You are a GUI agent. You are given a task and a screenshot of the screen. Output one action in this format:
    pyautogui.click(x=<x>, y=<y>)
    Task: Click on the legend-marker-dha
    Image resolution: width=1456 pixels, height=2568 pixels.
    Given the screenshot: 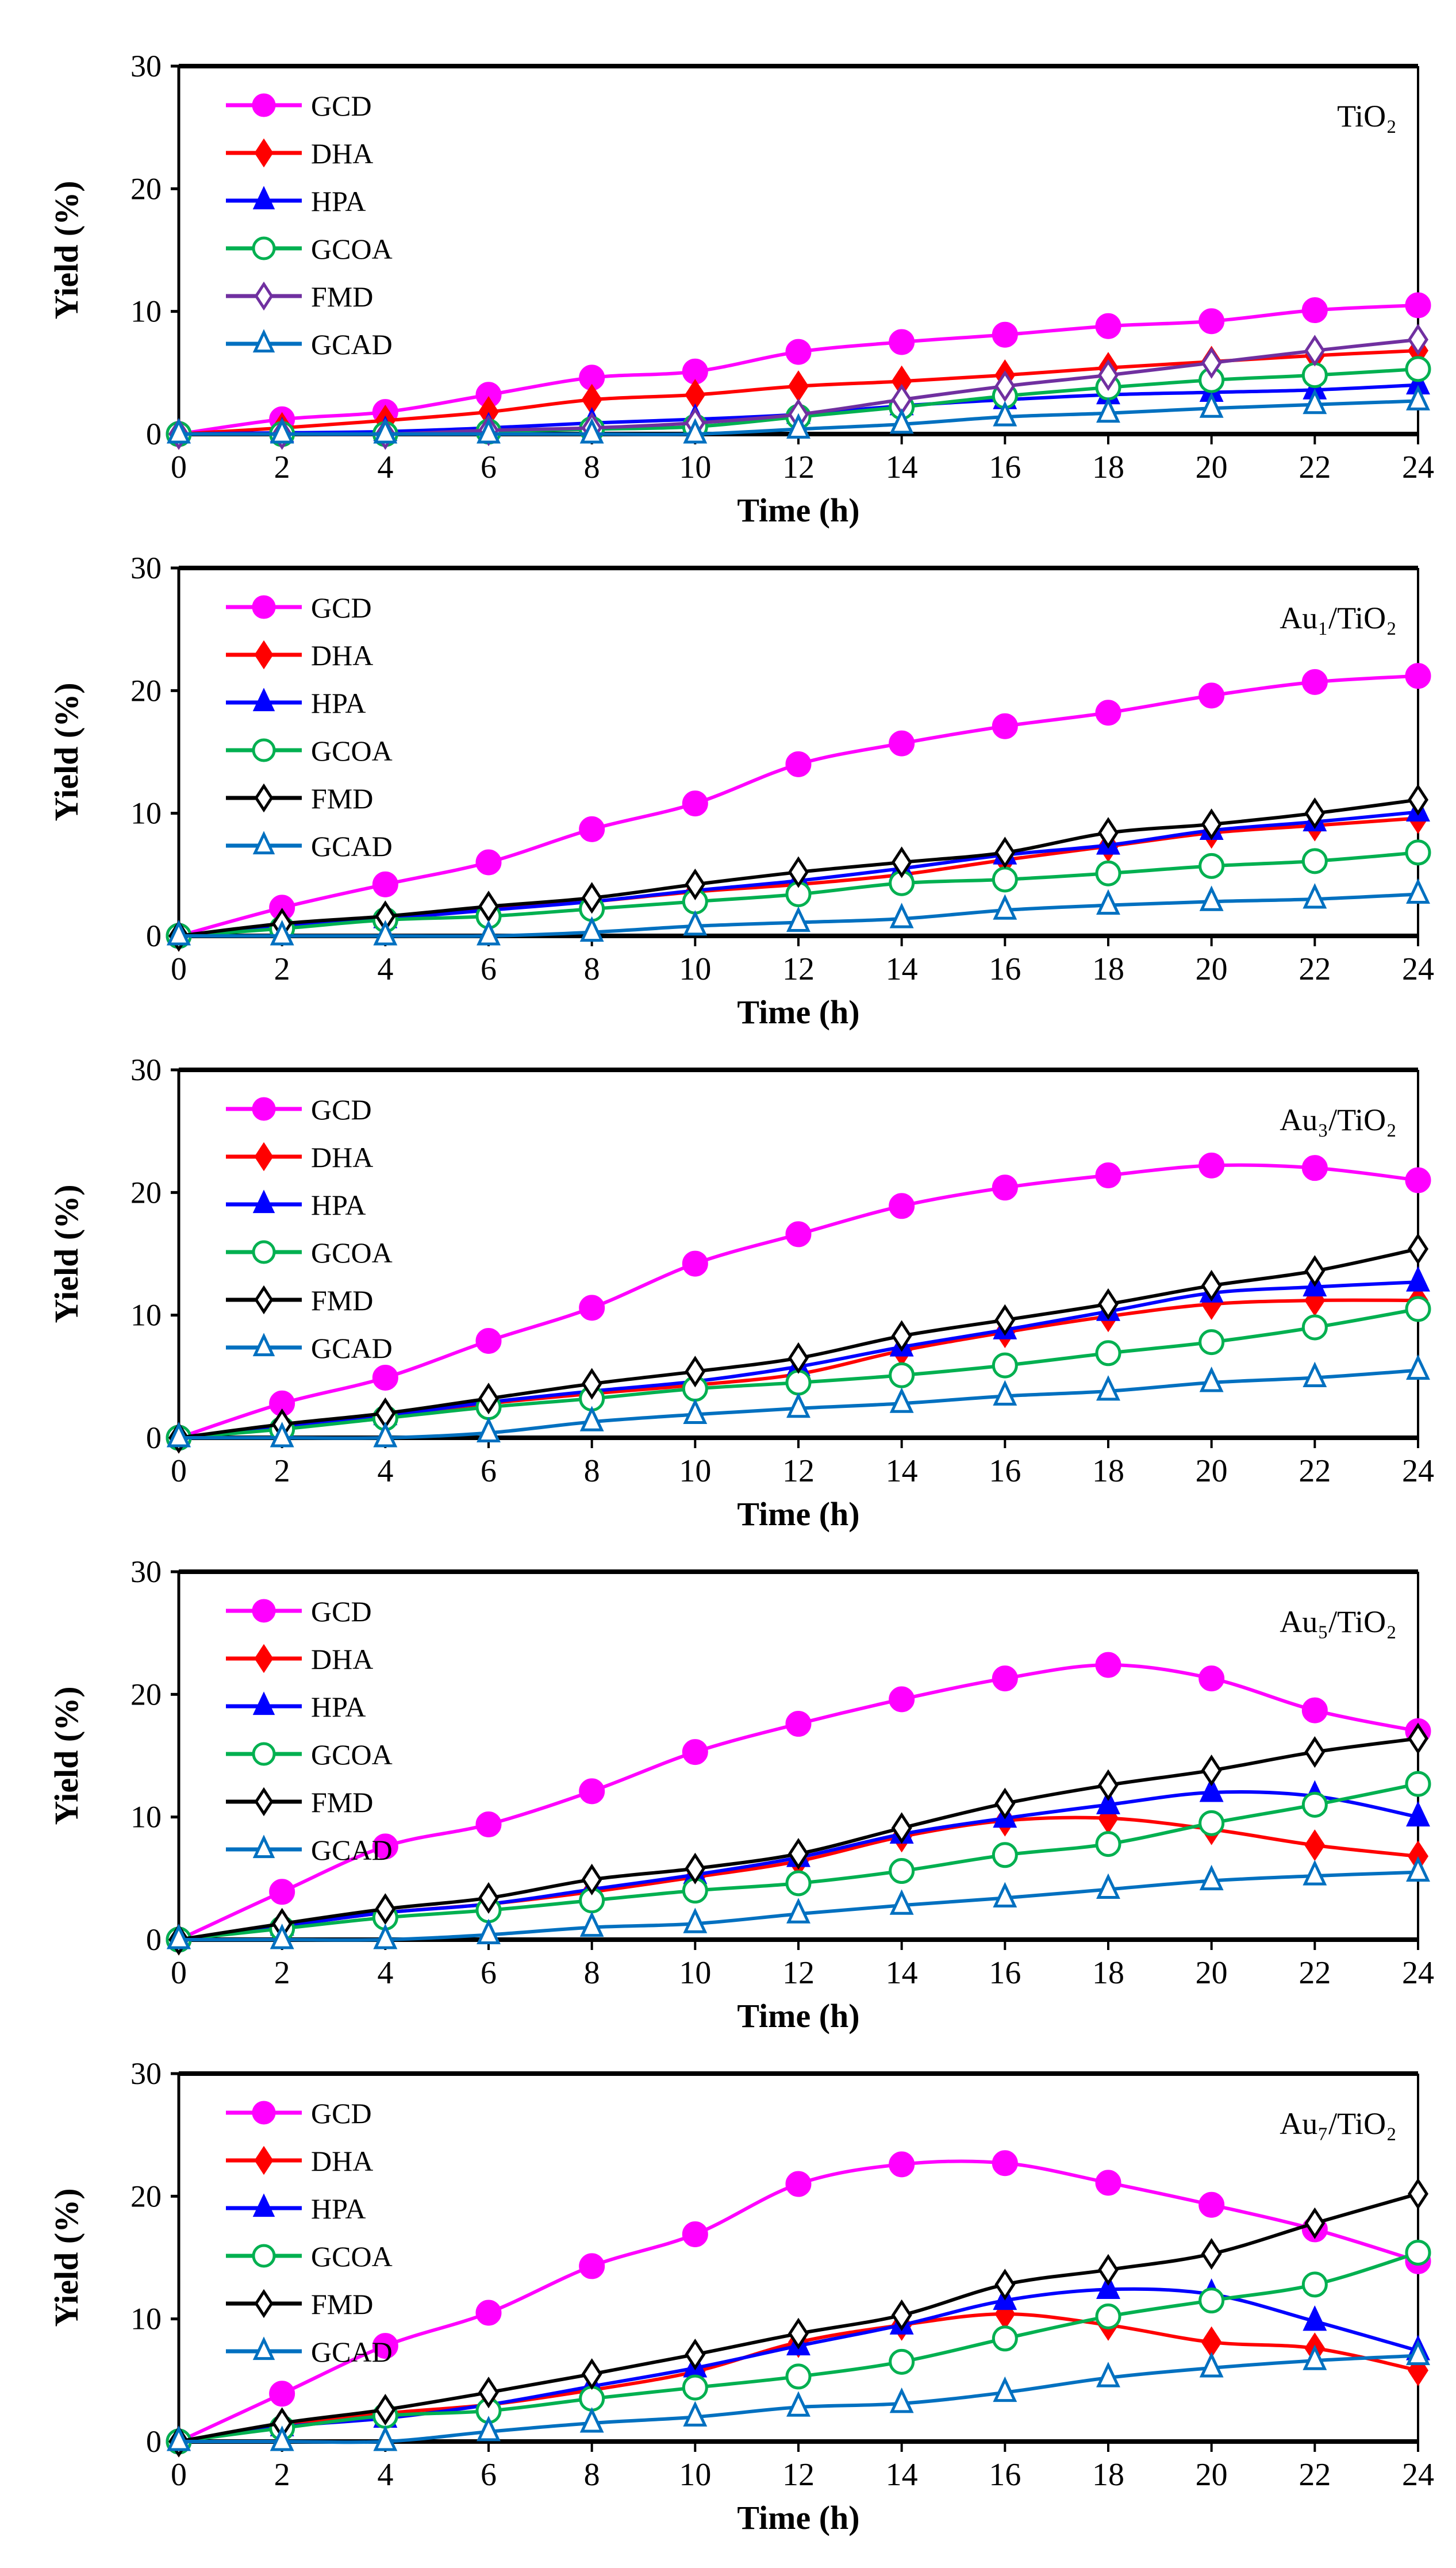 What is the action you would take?
    pyautogui.click(x=264, y=655)
    